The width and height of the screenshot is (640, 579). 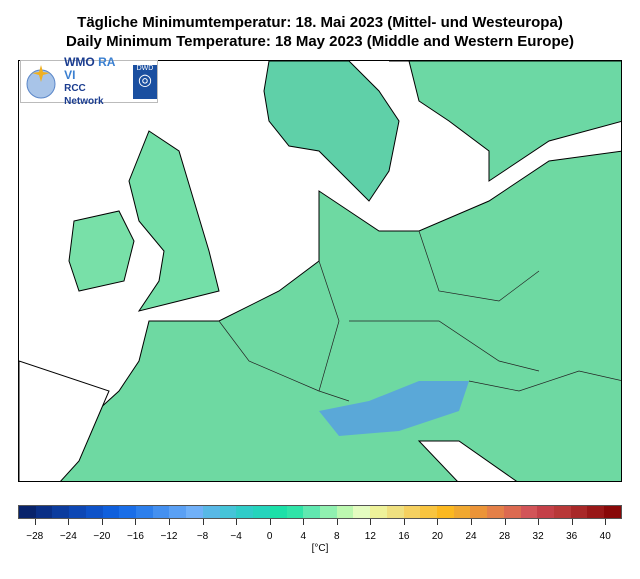 What do you see at coordinates (68, 536) in the screenshot?
I see `colorbar-tick-label: −24` at bounding box center [68, 536].